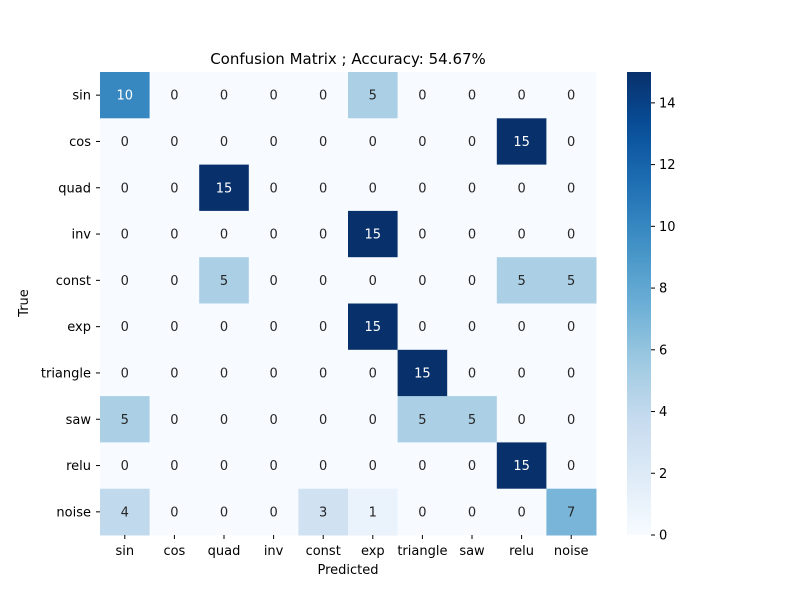 The height and width of the screenshot is (600, 800). I want to click on y-tick-label: noise, so click(73, 512).